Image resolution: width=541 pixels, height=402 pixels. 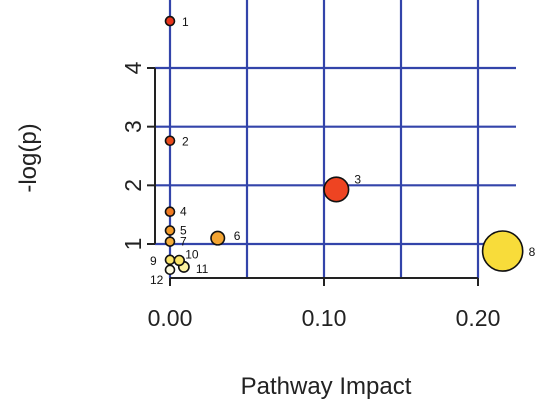 What do you see at coordinates (326, 386) in the screenshot?
I see `x-axis-title: Pathway Impact` at bounding box center [326, 386].